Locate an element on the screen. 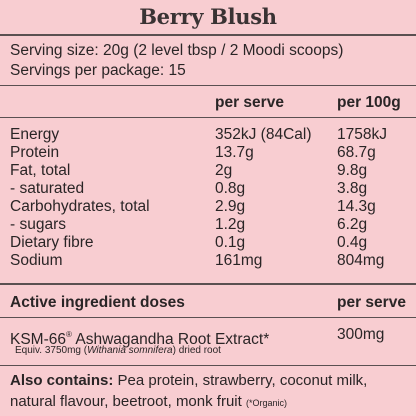 The height and width of the screenshot is (416, 416). per-100g-value: 804mg is located at coordinates (361, 260).